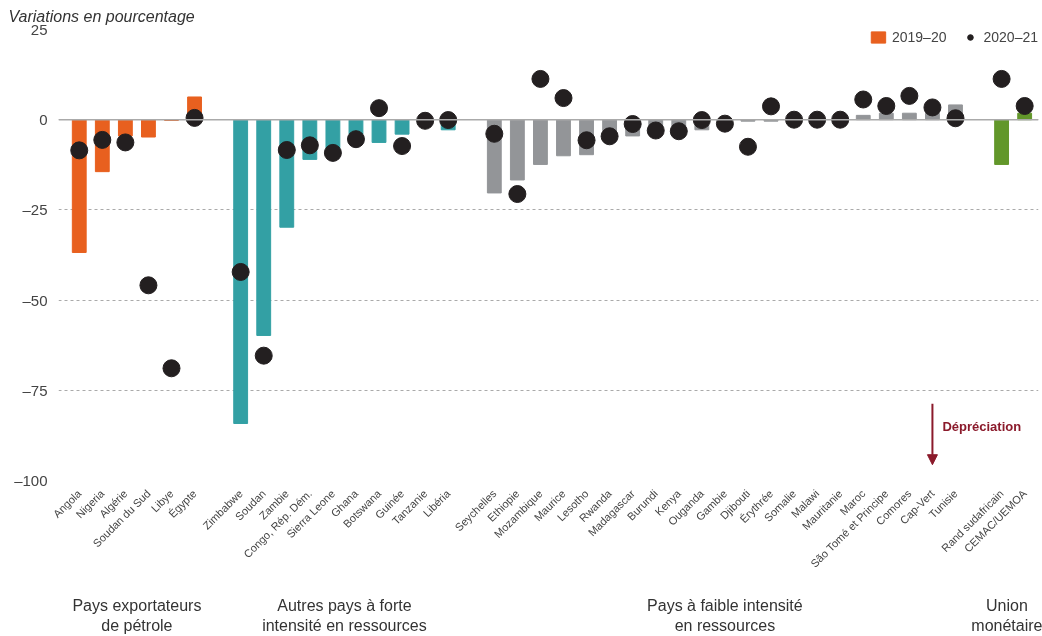 The image size is (1042, 636). What do you see at coordinates (1006, 615) in the screenshot?
I see `text: Union monétaire` at bounding box center [1006, 615].